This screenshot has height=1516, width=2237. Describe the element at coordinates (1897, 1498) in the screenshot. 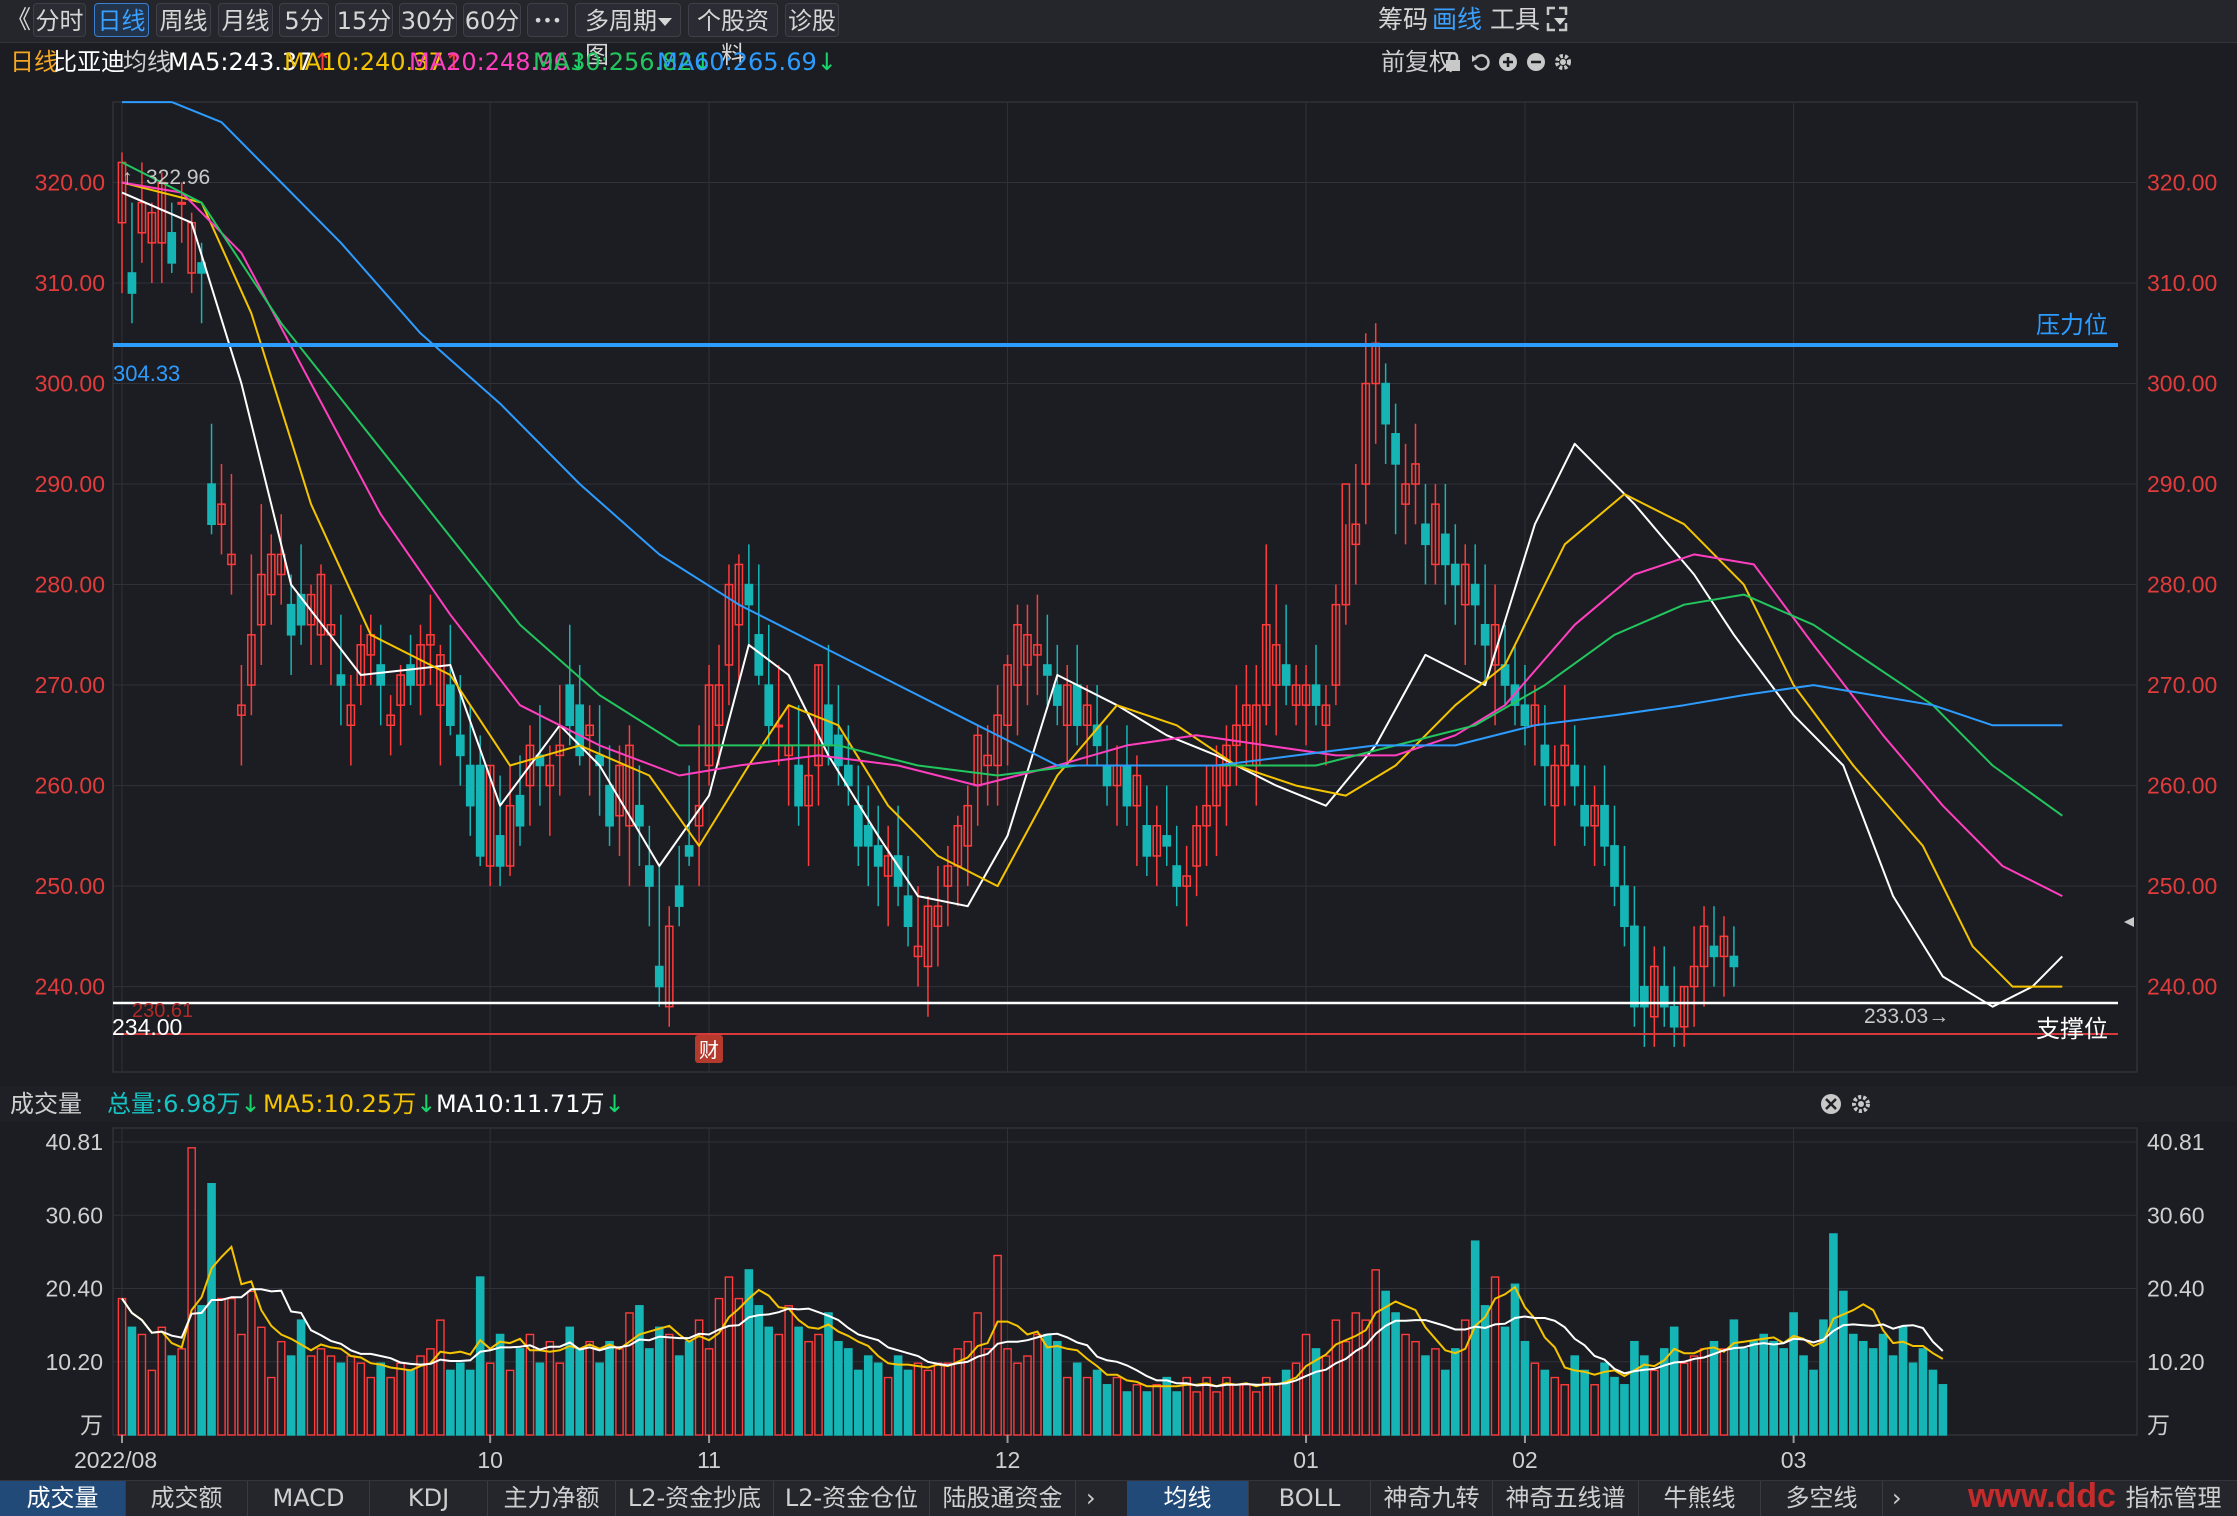

I see `chevron-right-icon: ›` at that location.